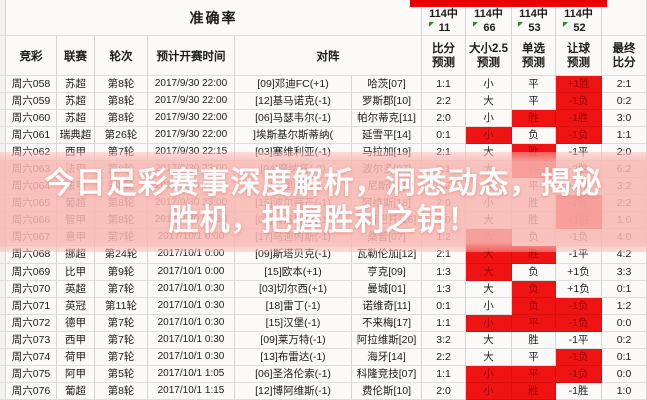 The image size is (647, 400). Describe the element at coordinates (31, 289) in the screenshot. I see `cell-match-id: 周六070` at that location.